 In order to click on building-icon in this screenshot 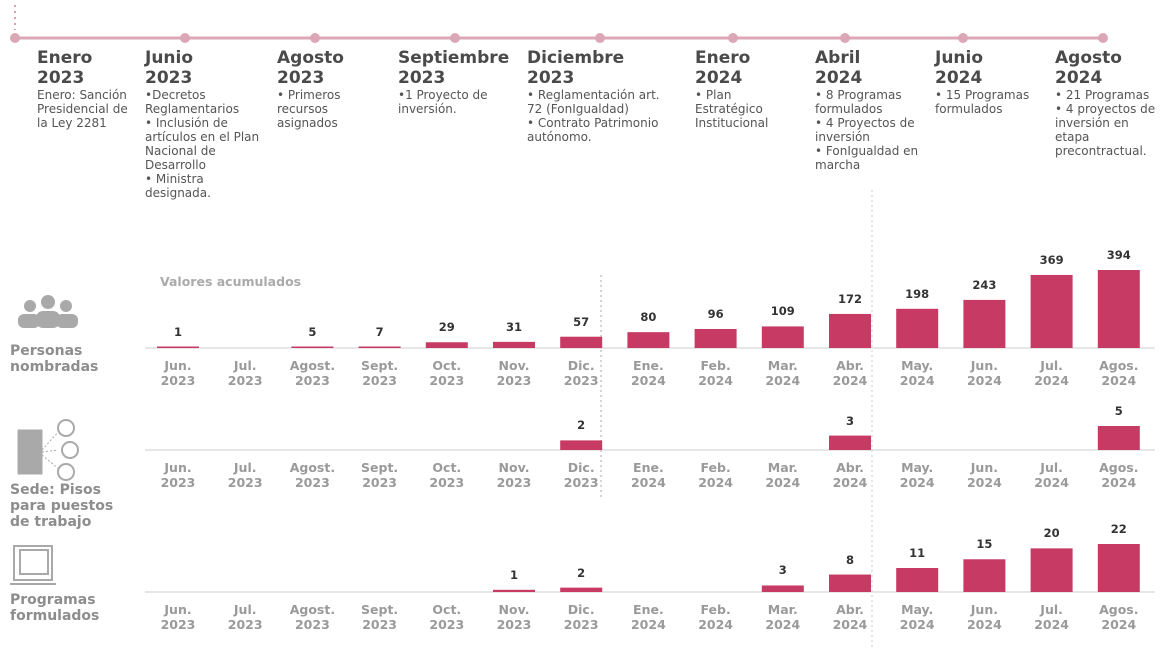, I will do `click(48, 450)`.